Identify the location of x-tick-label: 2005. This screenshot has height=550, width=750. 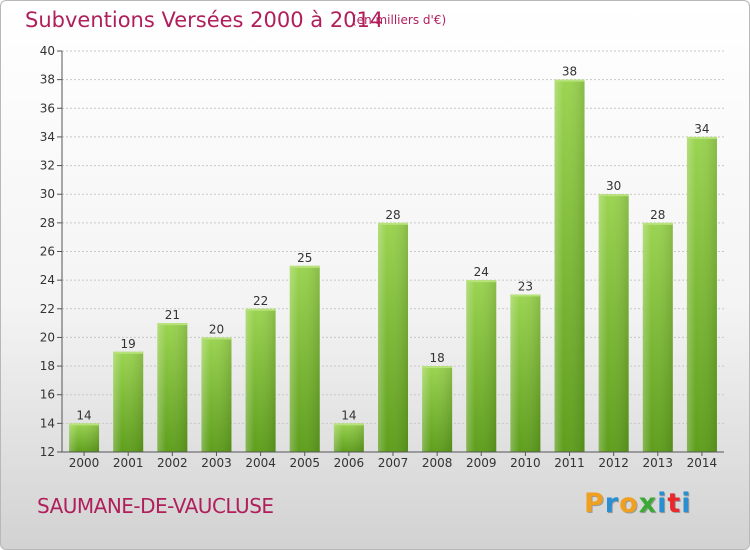
(304, 463).